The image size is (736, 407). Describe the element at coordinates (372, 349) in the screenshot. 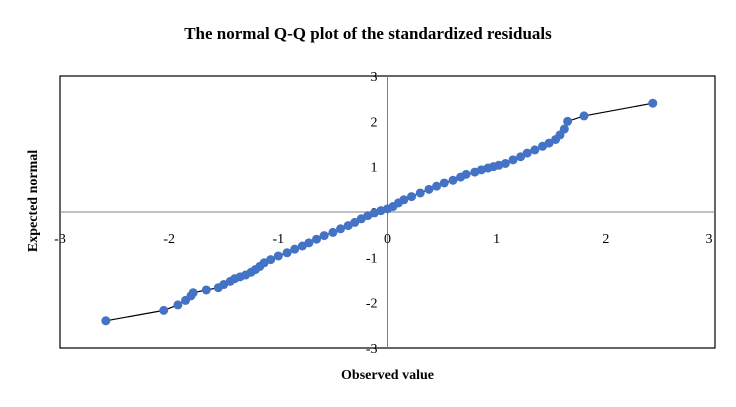

I see `y-tick-label: -3` at that location.